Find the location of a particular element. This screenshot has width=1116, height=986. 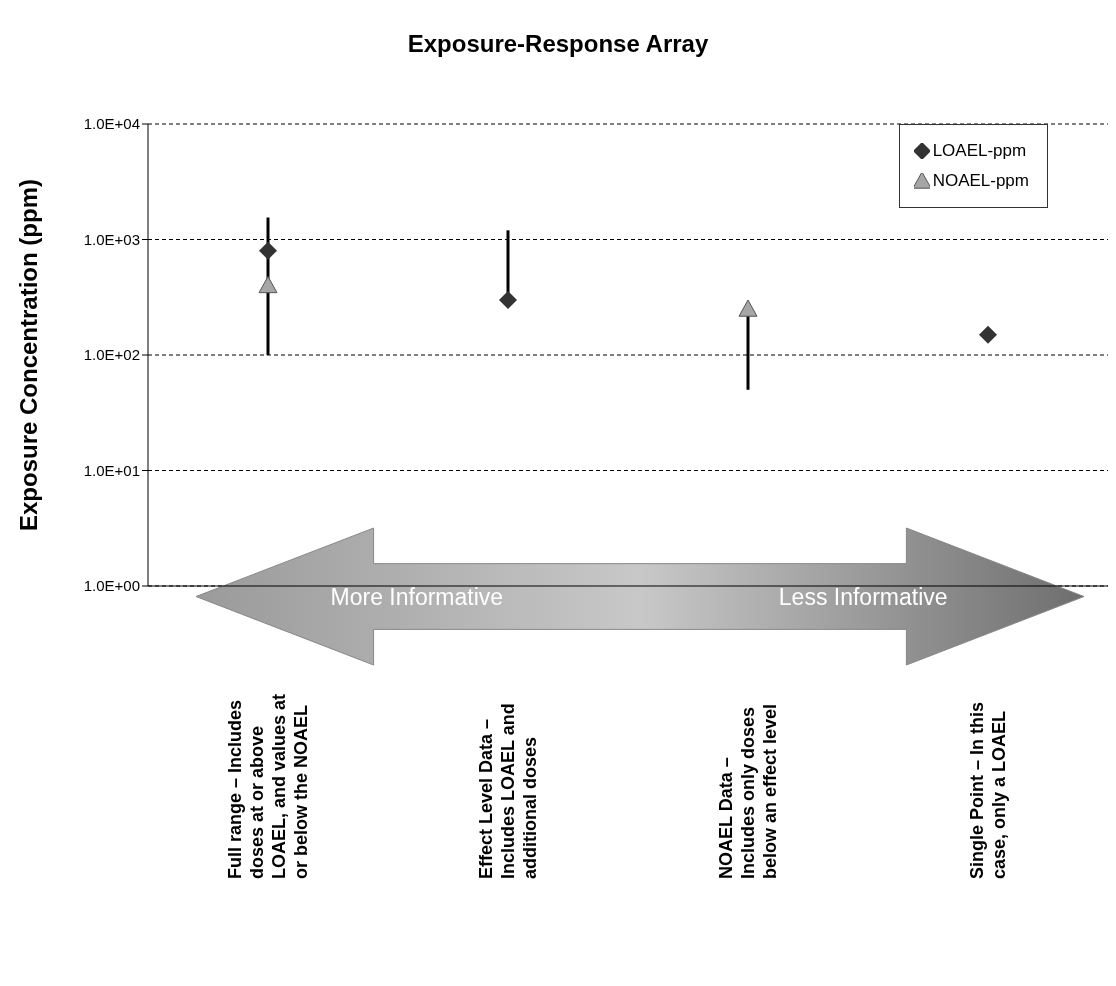

chart-title: Exposure-Response Array is located at coordinates (558, 44).